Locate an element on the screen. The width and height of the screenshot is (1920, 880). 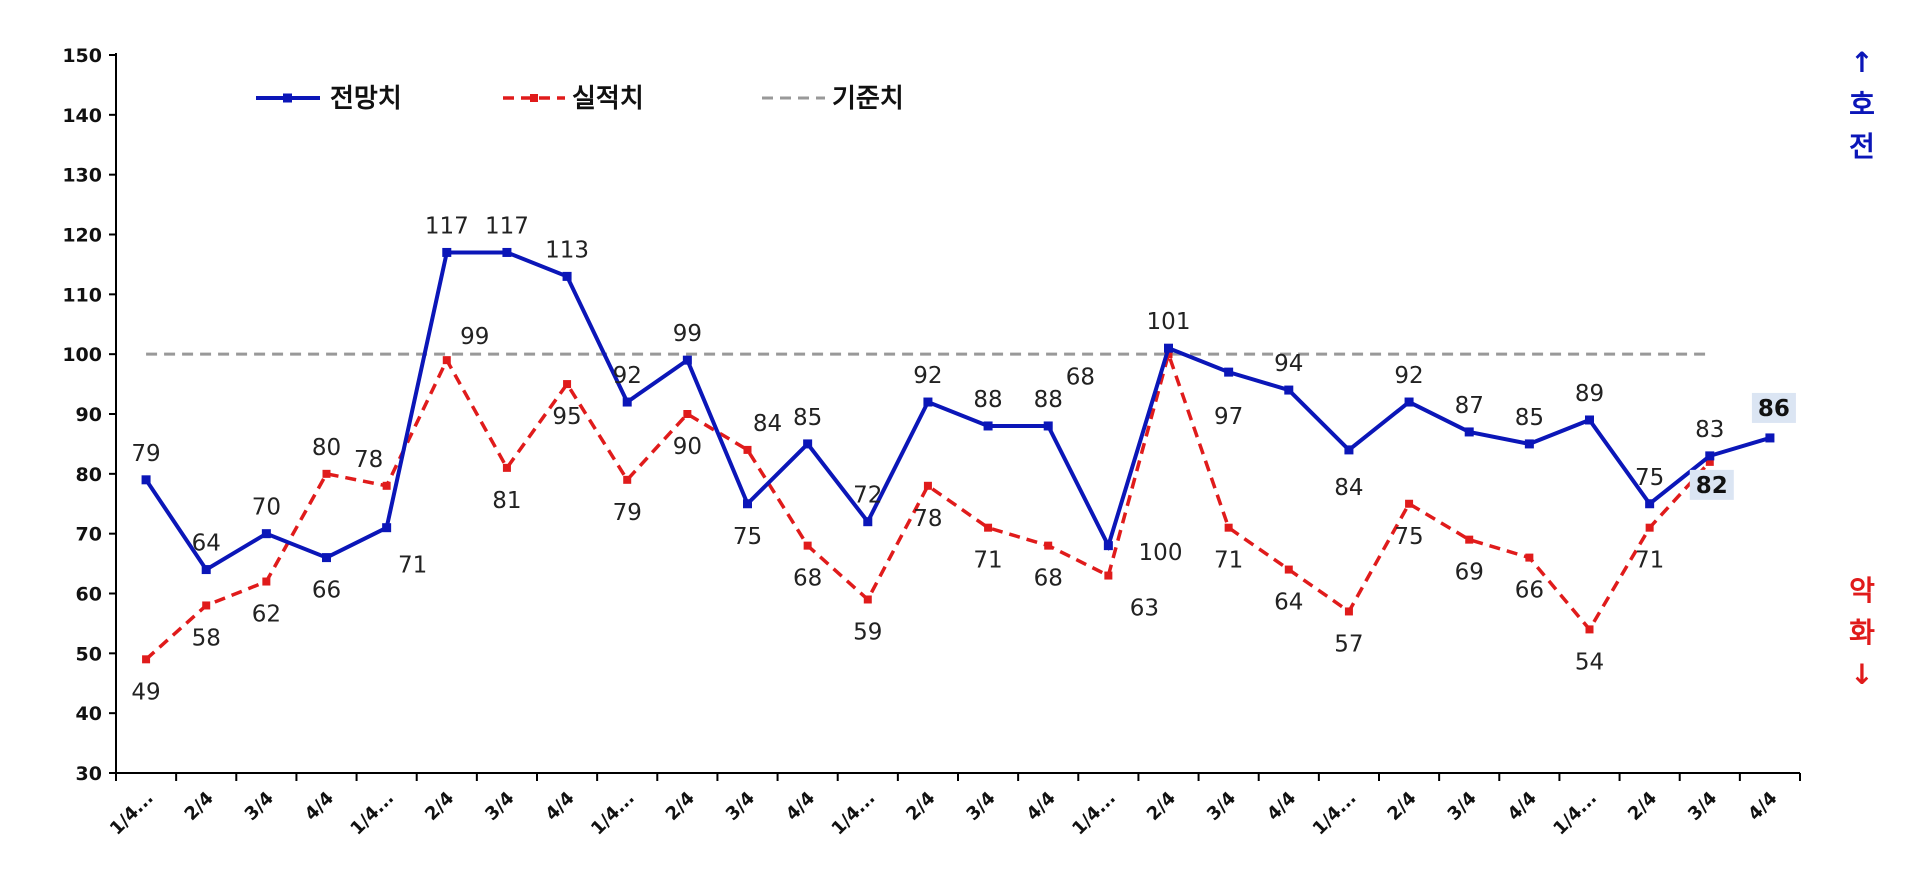
y-tick-label: 100 is located at coordinates (82, 355).